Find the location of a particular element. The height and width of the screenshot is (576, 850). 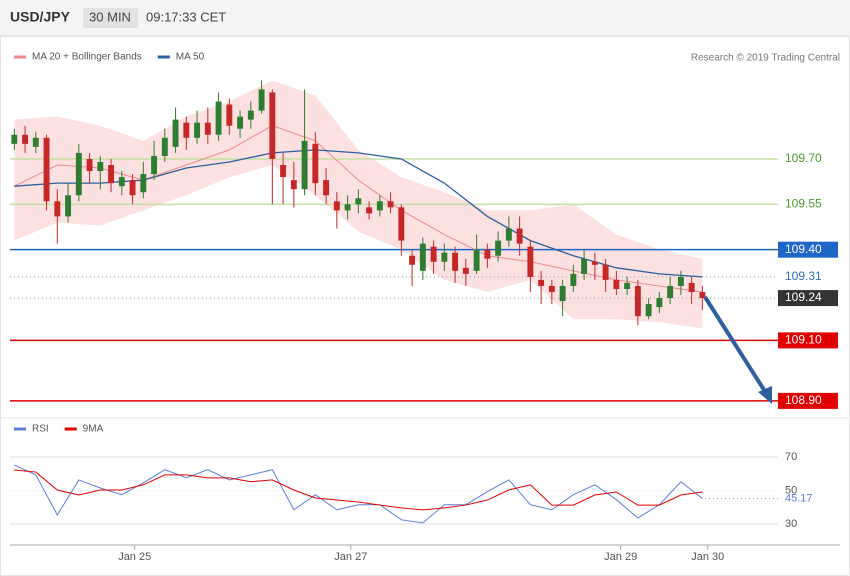

price-level-label: 109.40 is located at coordinates (803, 249).